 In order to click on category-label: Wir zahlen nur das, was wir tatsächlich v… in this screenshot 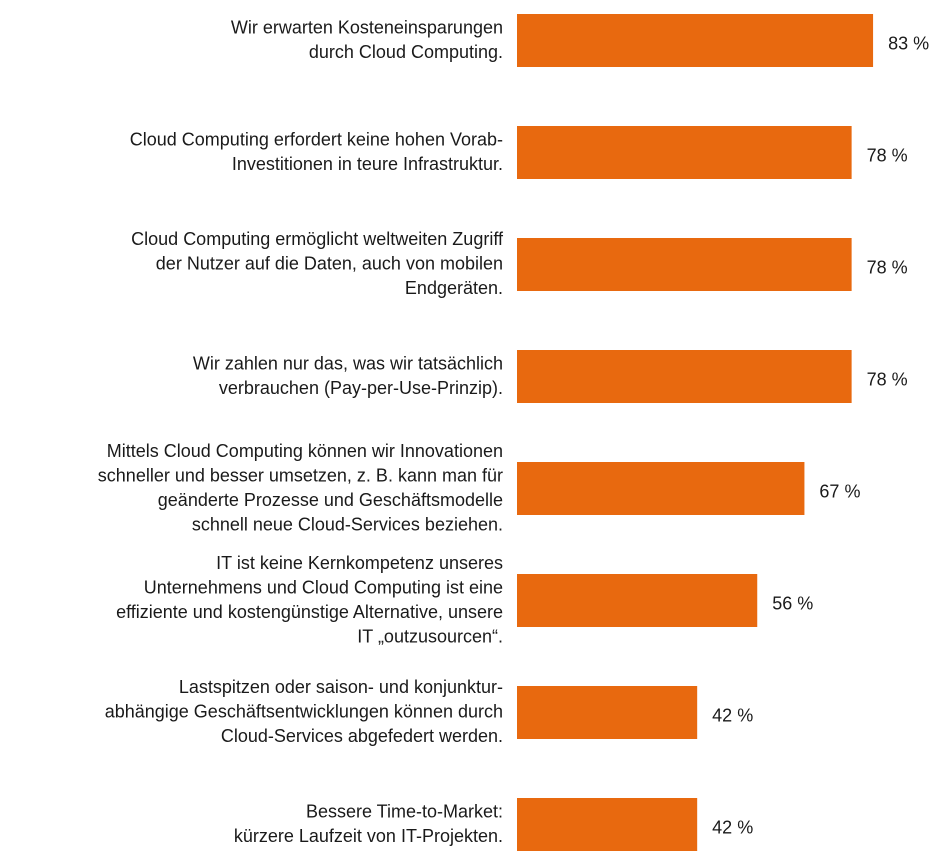, I will do `click(348, 375)`.